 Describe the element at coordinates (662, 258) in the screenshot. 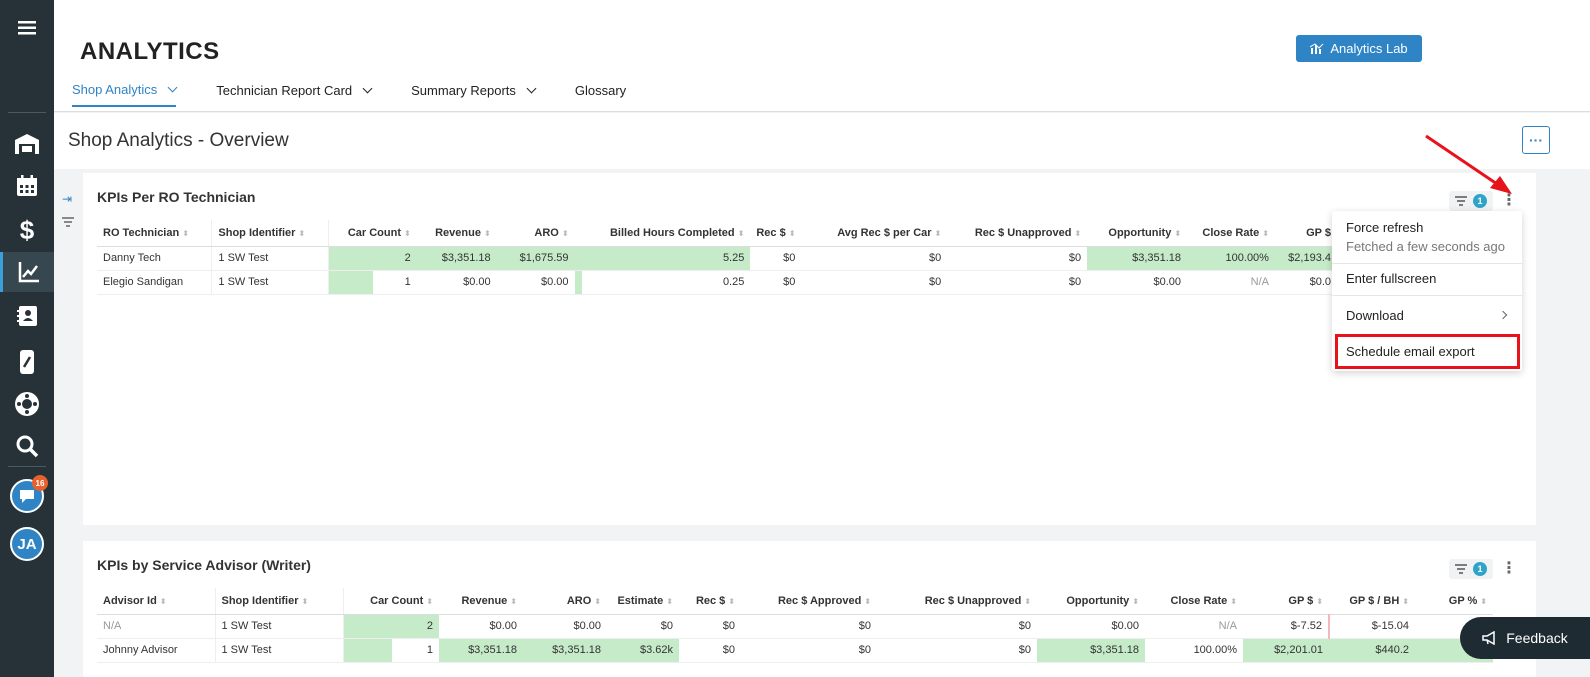

I see `cell-billed-hours: 5.25` at that location.